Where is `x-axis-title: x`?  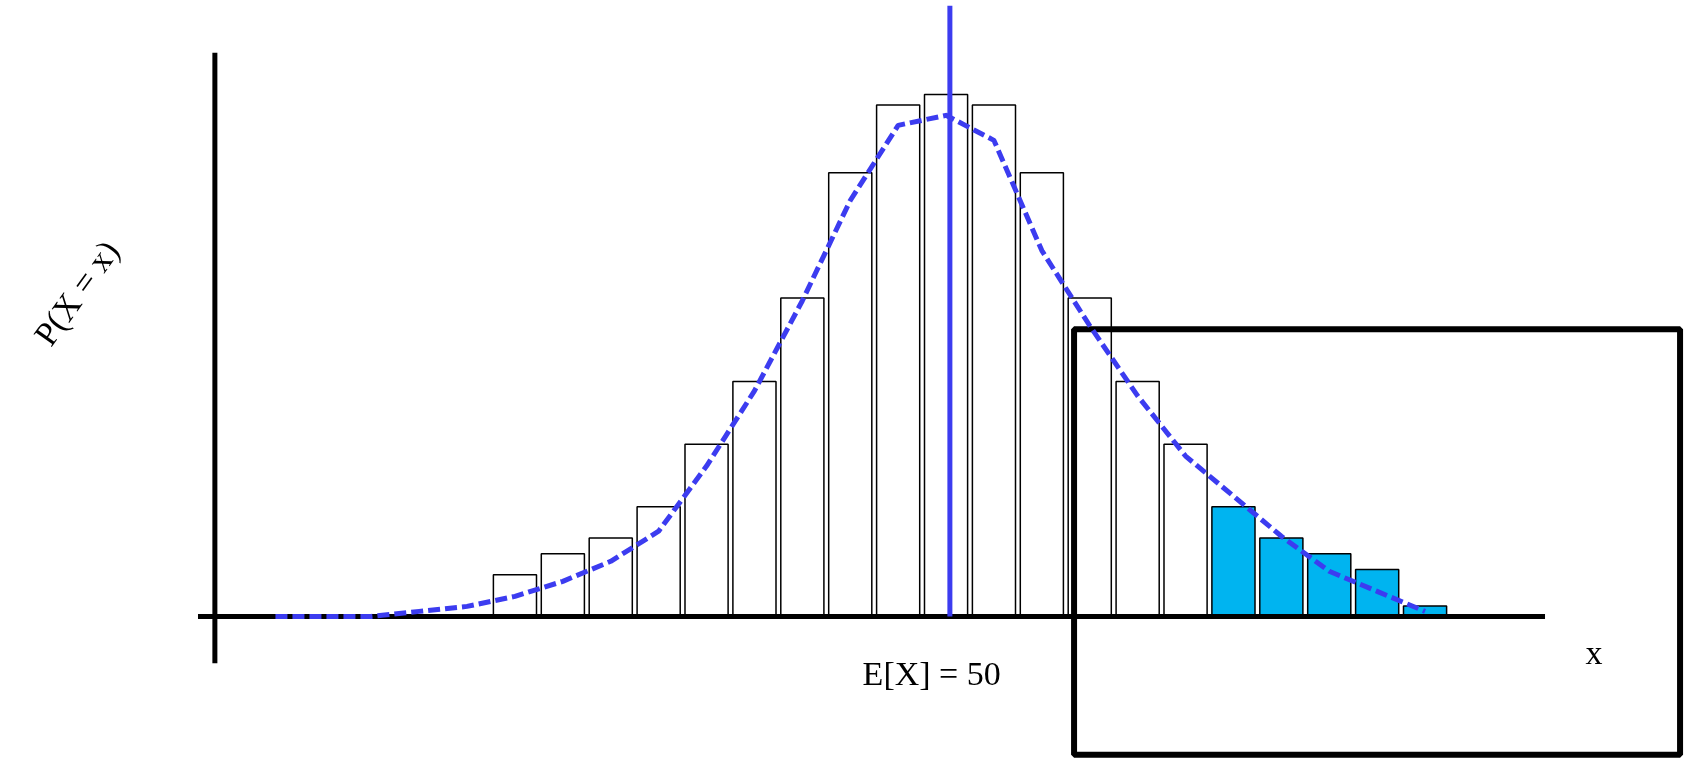 x-axis-title: x is located at coordinates (1594, 653).